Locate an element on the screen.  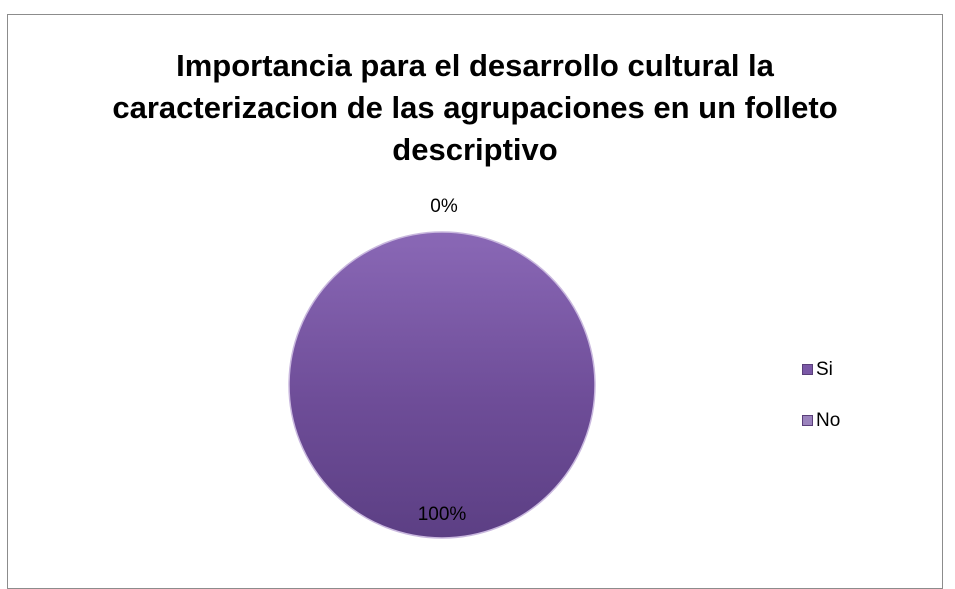
legend-item-no: No is located at coordinates (821, 420).